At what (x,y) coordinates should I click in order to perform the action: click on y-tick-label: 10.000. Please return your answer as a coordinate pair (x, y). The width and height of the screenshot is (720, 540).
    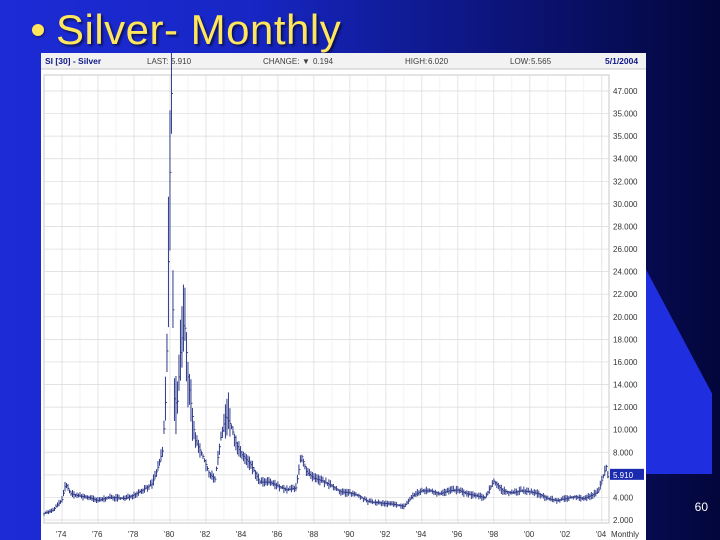
    Looking at the image, I should click on (625, 430).